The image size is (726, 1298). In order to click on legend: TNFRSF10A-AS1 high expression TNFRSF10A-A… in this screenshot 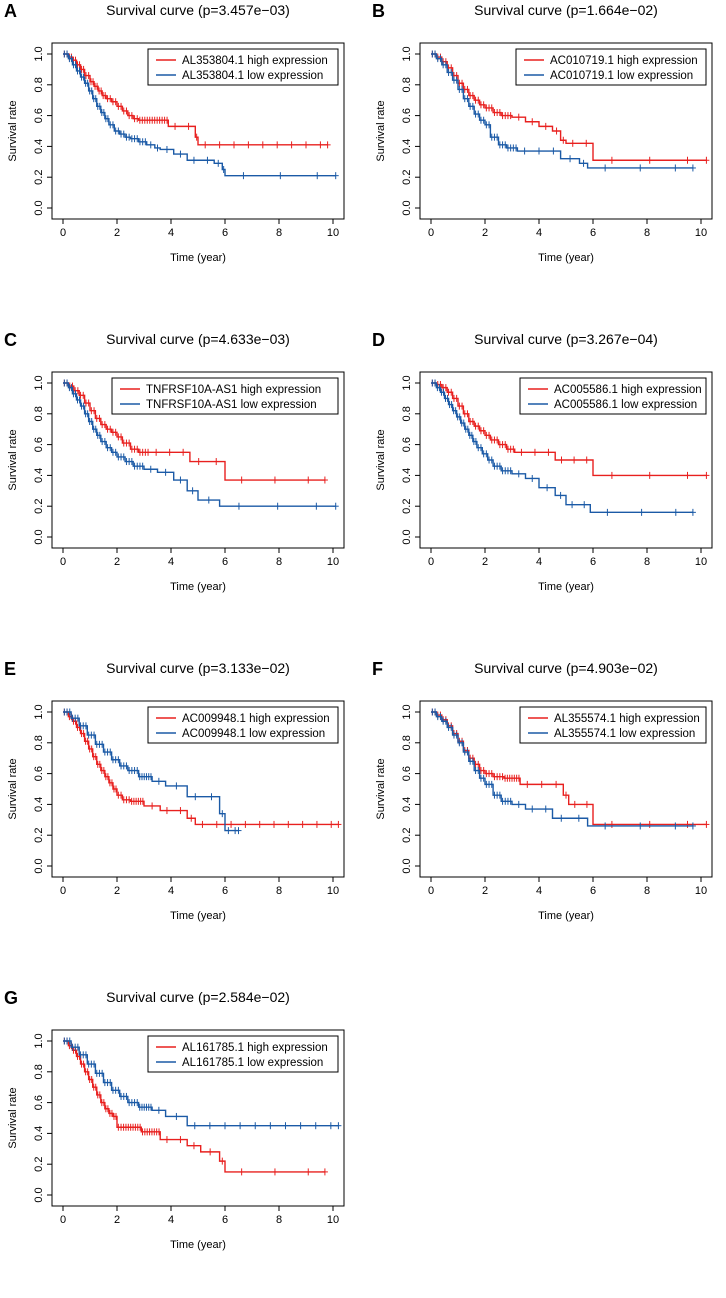, I will do `click(225, 396)`.